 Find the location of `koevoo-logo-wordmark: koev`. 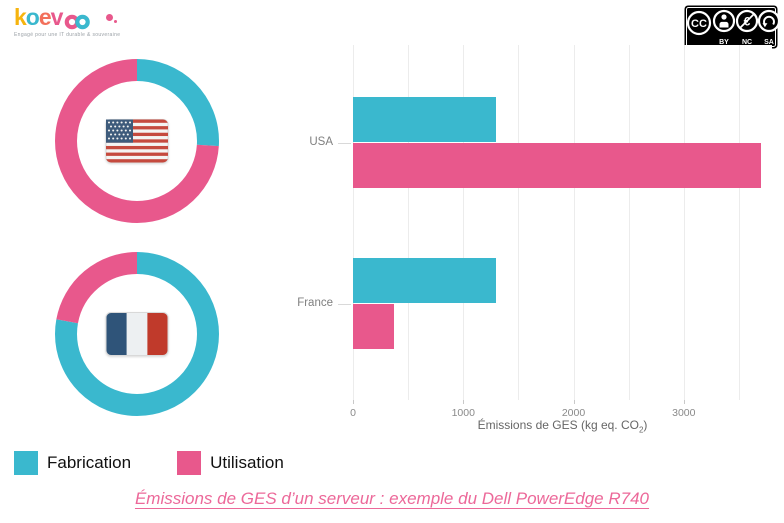

koevoo-logo-wordmark: koev is located at coordinates (74, 17).